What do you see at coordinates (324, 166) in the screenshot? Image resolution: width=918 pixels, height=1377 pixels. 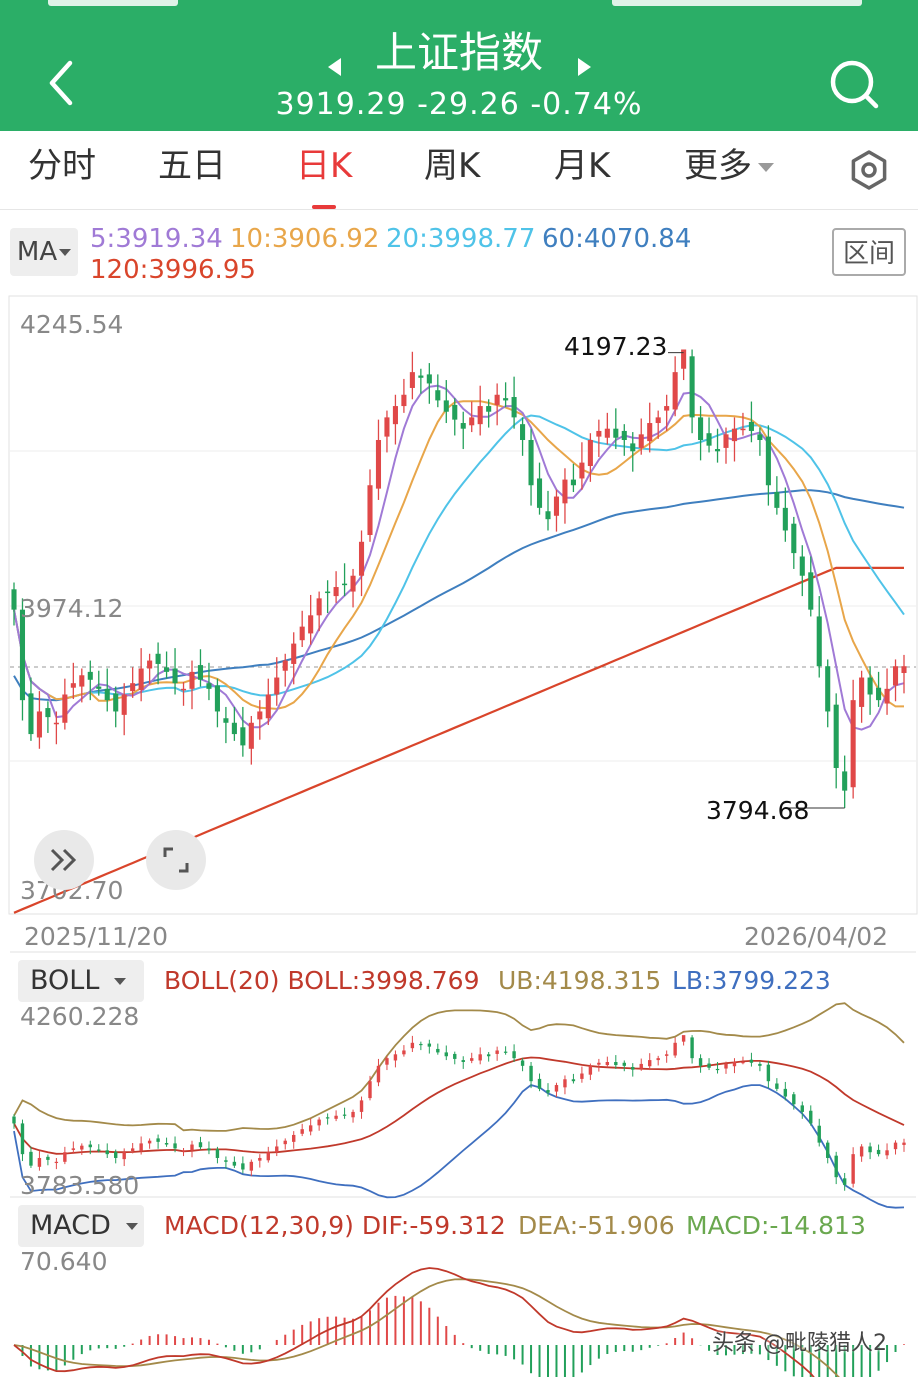 I see `tab-daily-k: 日K` at bounding box center [324, 166].